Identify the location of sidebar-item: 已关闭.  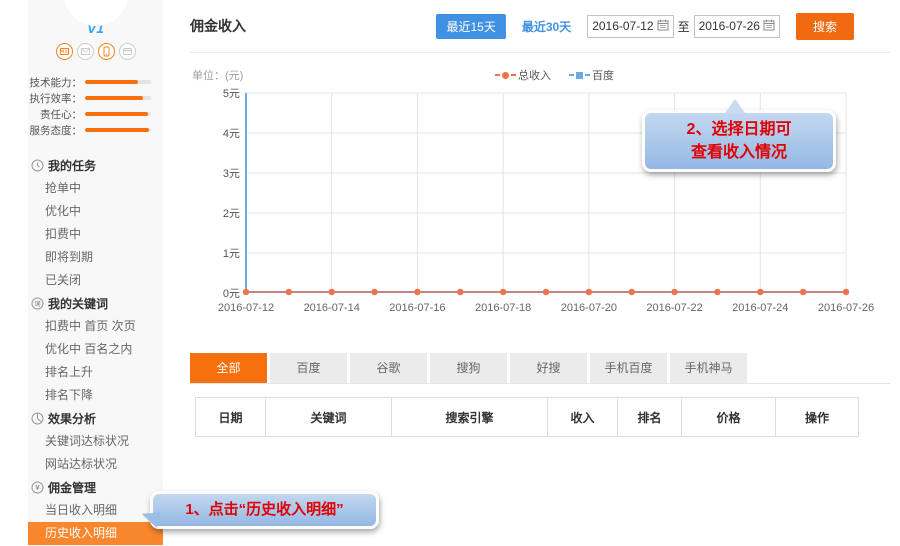
(63, 280).